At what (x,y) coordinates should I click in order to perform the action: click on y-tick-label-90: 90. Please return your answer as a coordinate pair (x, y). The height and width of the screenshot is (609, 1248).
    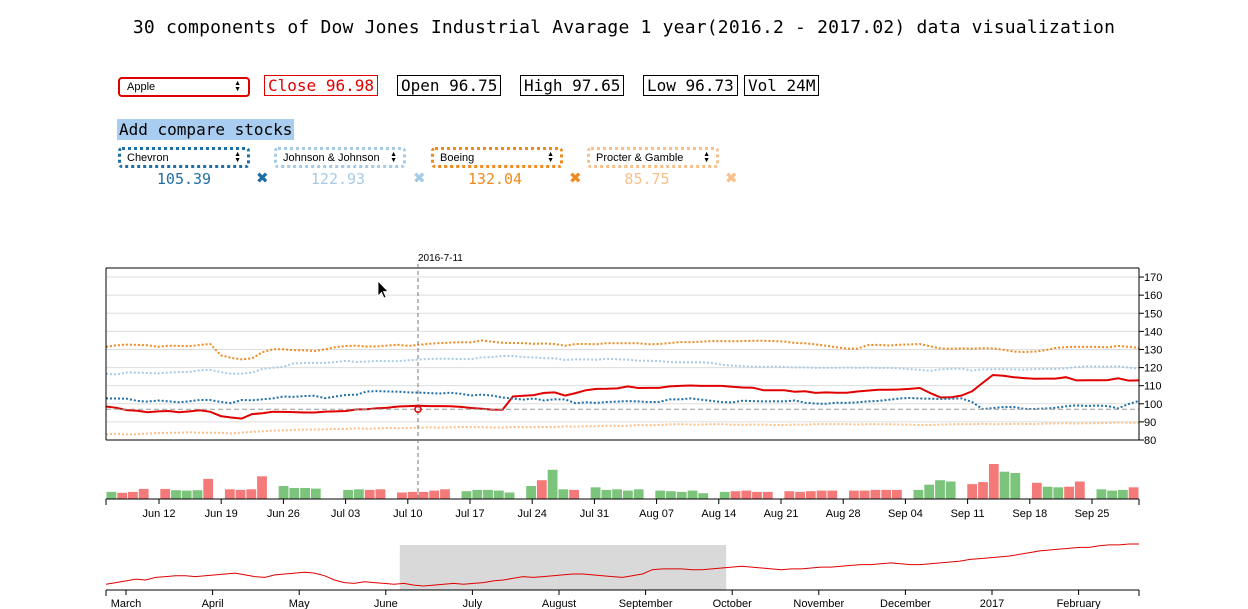
    Looking at the image, I should click on (1150, 423).